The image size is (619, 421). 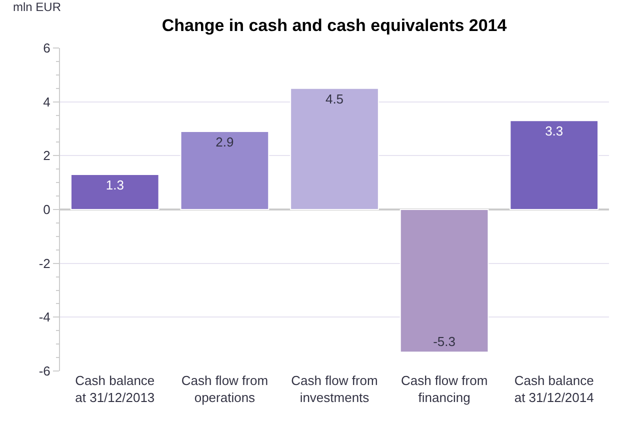 What do you see at coordinates (444, 342) in the screenshot?
I see `data-label: -5.3` at bounding box center [444, 342].